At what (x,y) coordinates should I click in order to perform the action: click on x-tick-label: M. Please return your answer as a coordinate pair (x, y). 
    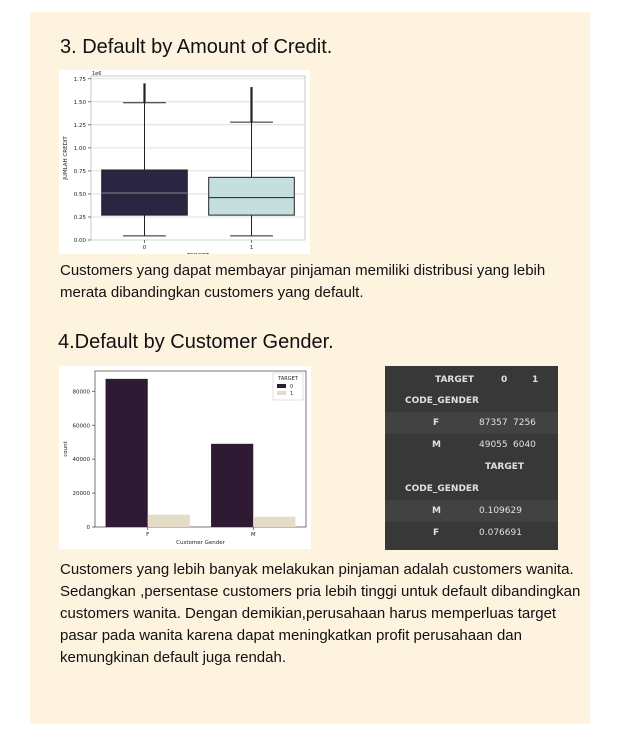
    Looking at the image, I should click on (253, 535).